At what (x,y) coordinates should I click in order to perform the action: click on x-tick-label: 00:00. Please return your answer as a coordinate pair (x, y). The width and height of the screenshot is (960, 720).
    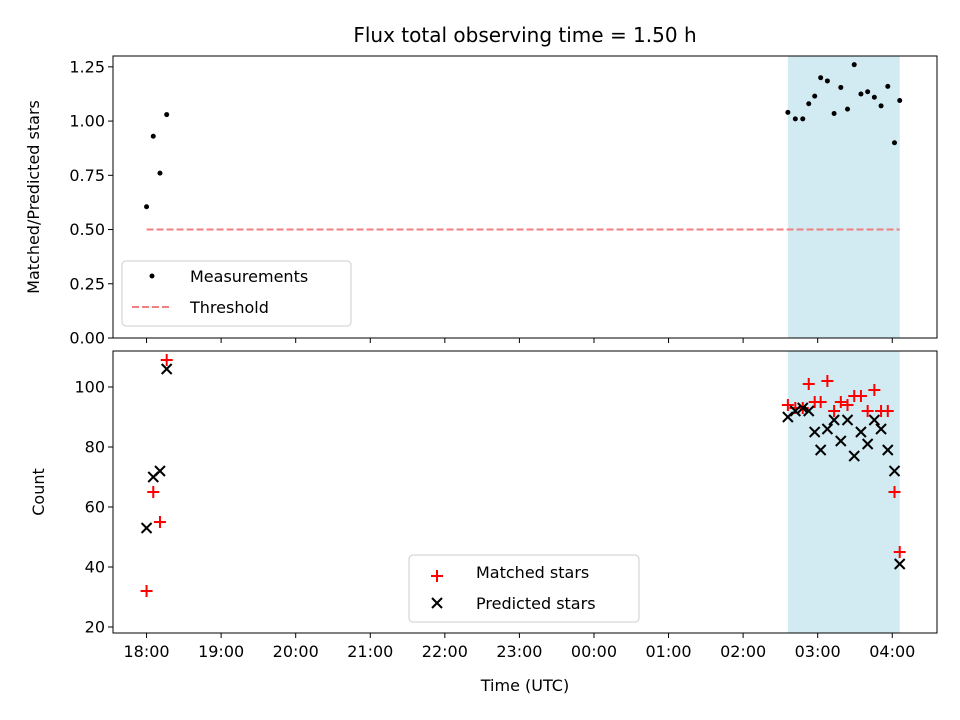
    Looking at the image, I should click on (594, 651).